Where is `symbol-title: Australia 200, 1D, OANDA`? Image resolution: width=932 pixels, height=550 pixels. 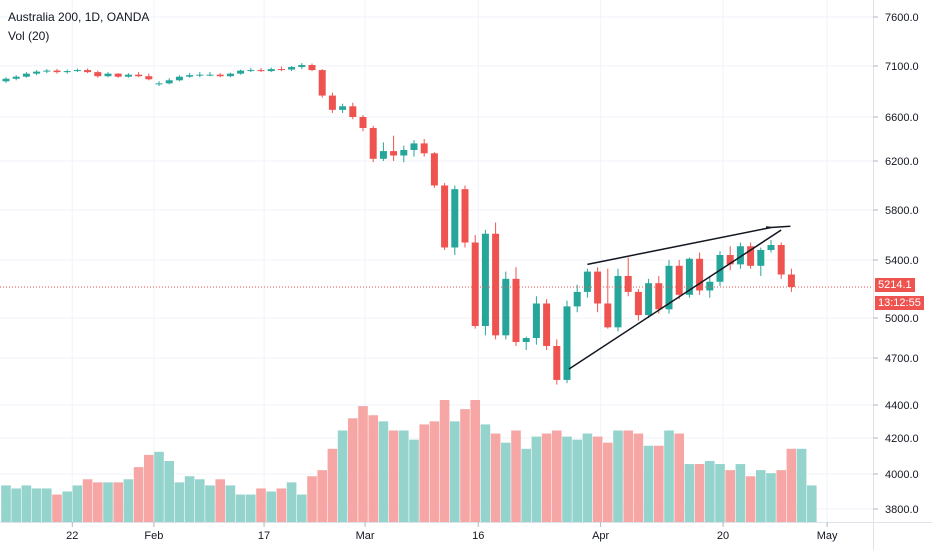 symbol-title: Australia 200, 1D, OANDA is located at coordinates (79, 17).